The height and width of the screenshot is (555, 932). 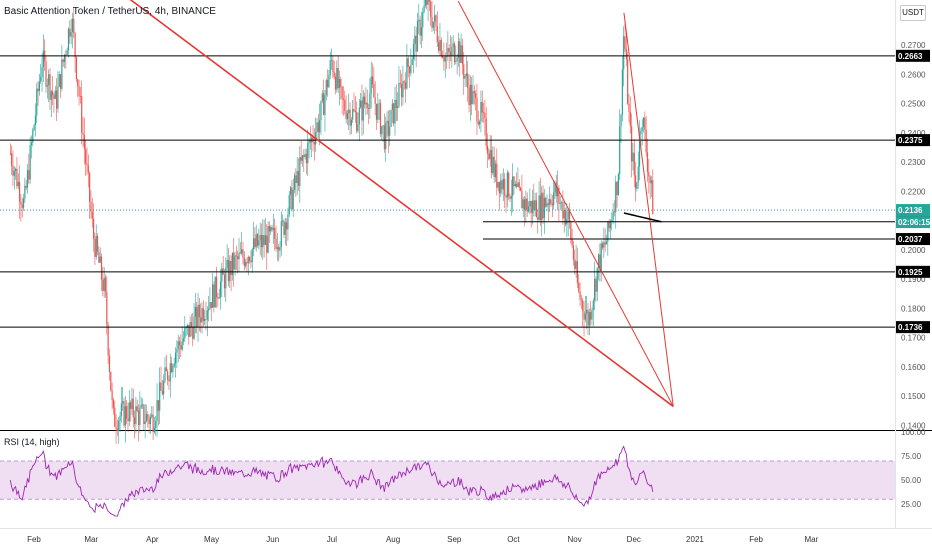 I want to click on time-tick-label: Jun, so click(x=272, y=539).